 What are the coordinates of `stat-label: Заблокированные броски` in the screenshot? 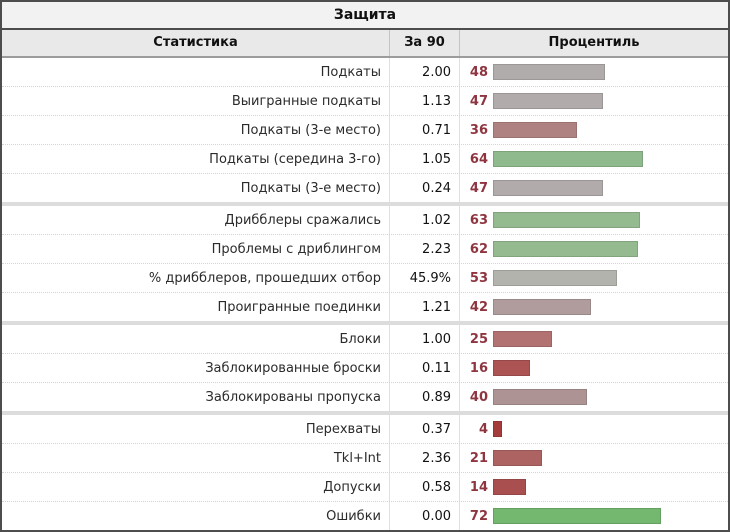 It's located at (196, 368).